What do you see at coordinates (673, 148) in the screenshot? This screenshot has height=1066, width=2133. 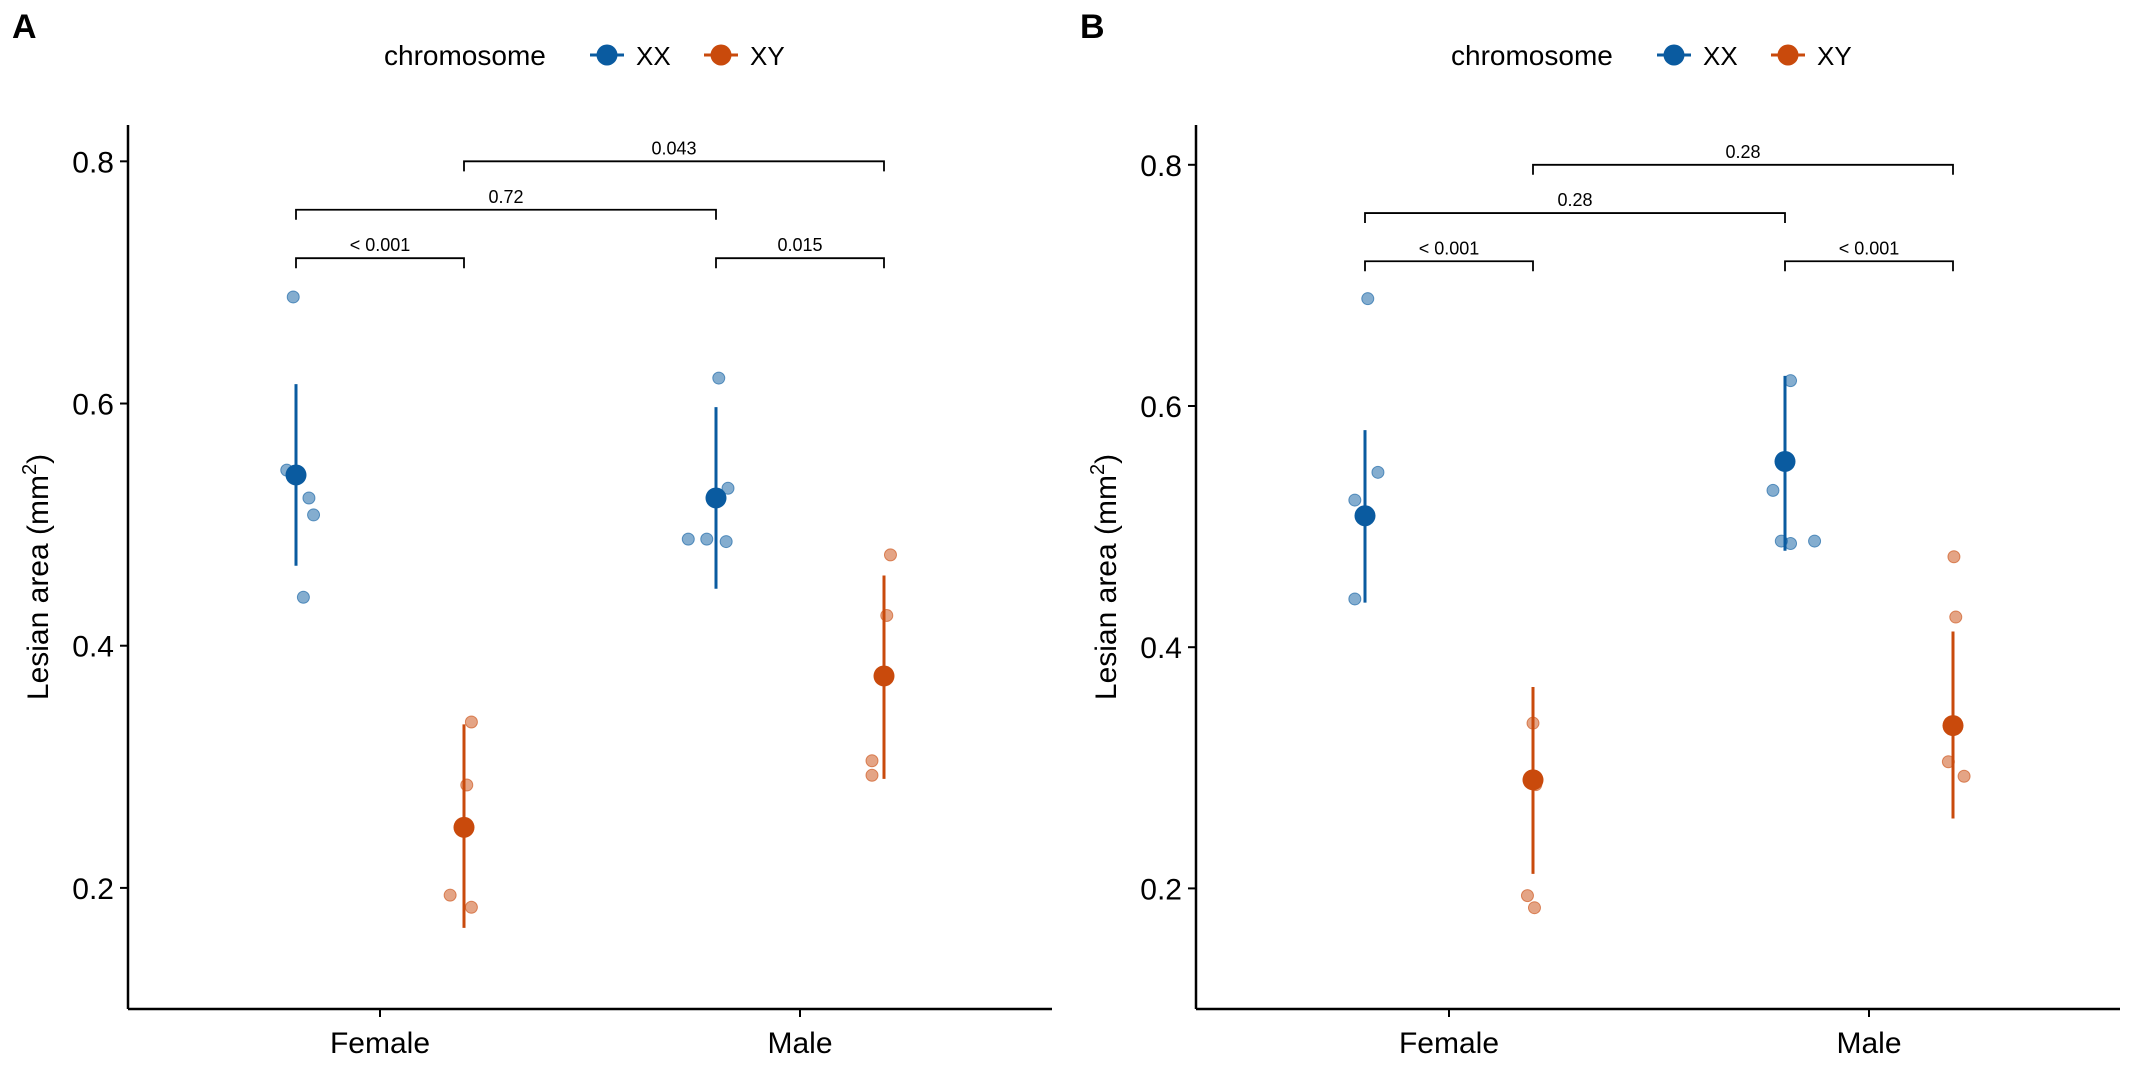 I see `p-value-label: 0.043` at bounding box center [673, 148].